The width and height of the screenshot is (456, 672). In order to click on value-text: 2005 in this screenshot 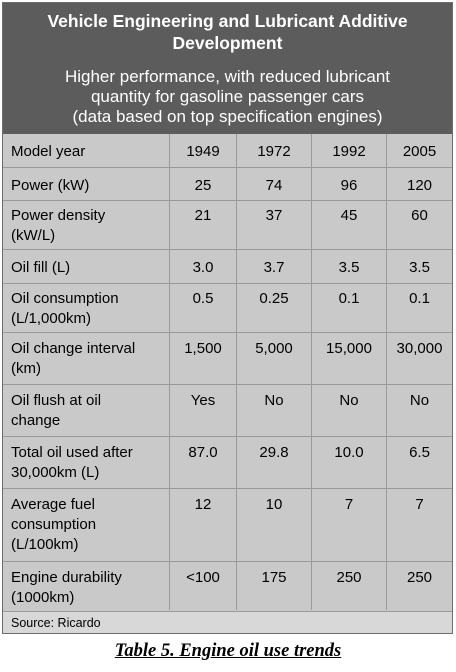, I will do `click(419, 151)`.